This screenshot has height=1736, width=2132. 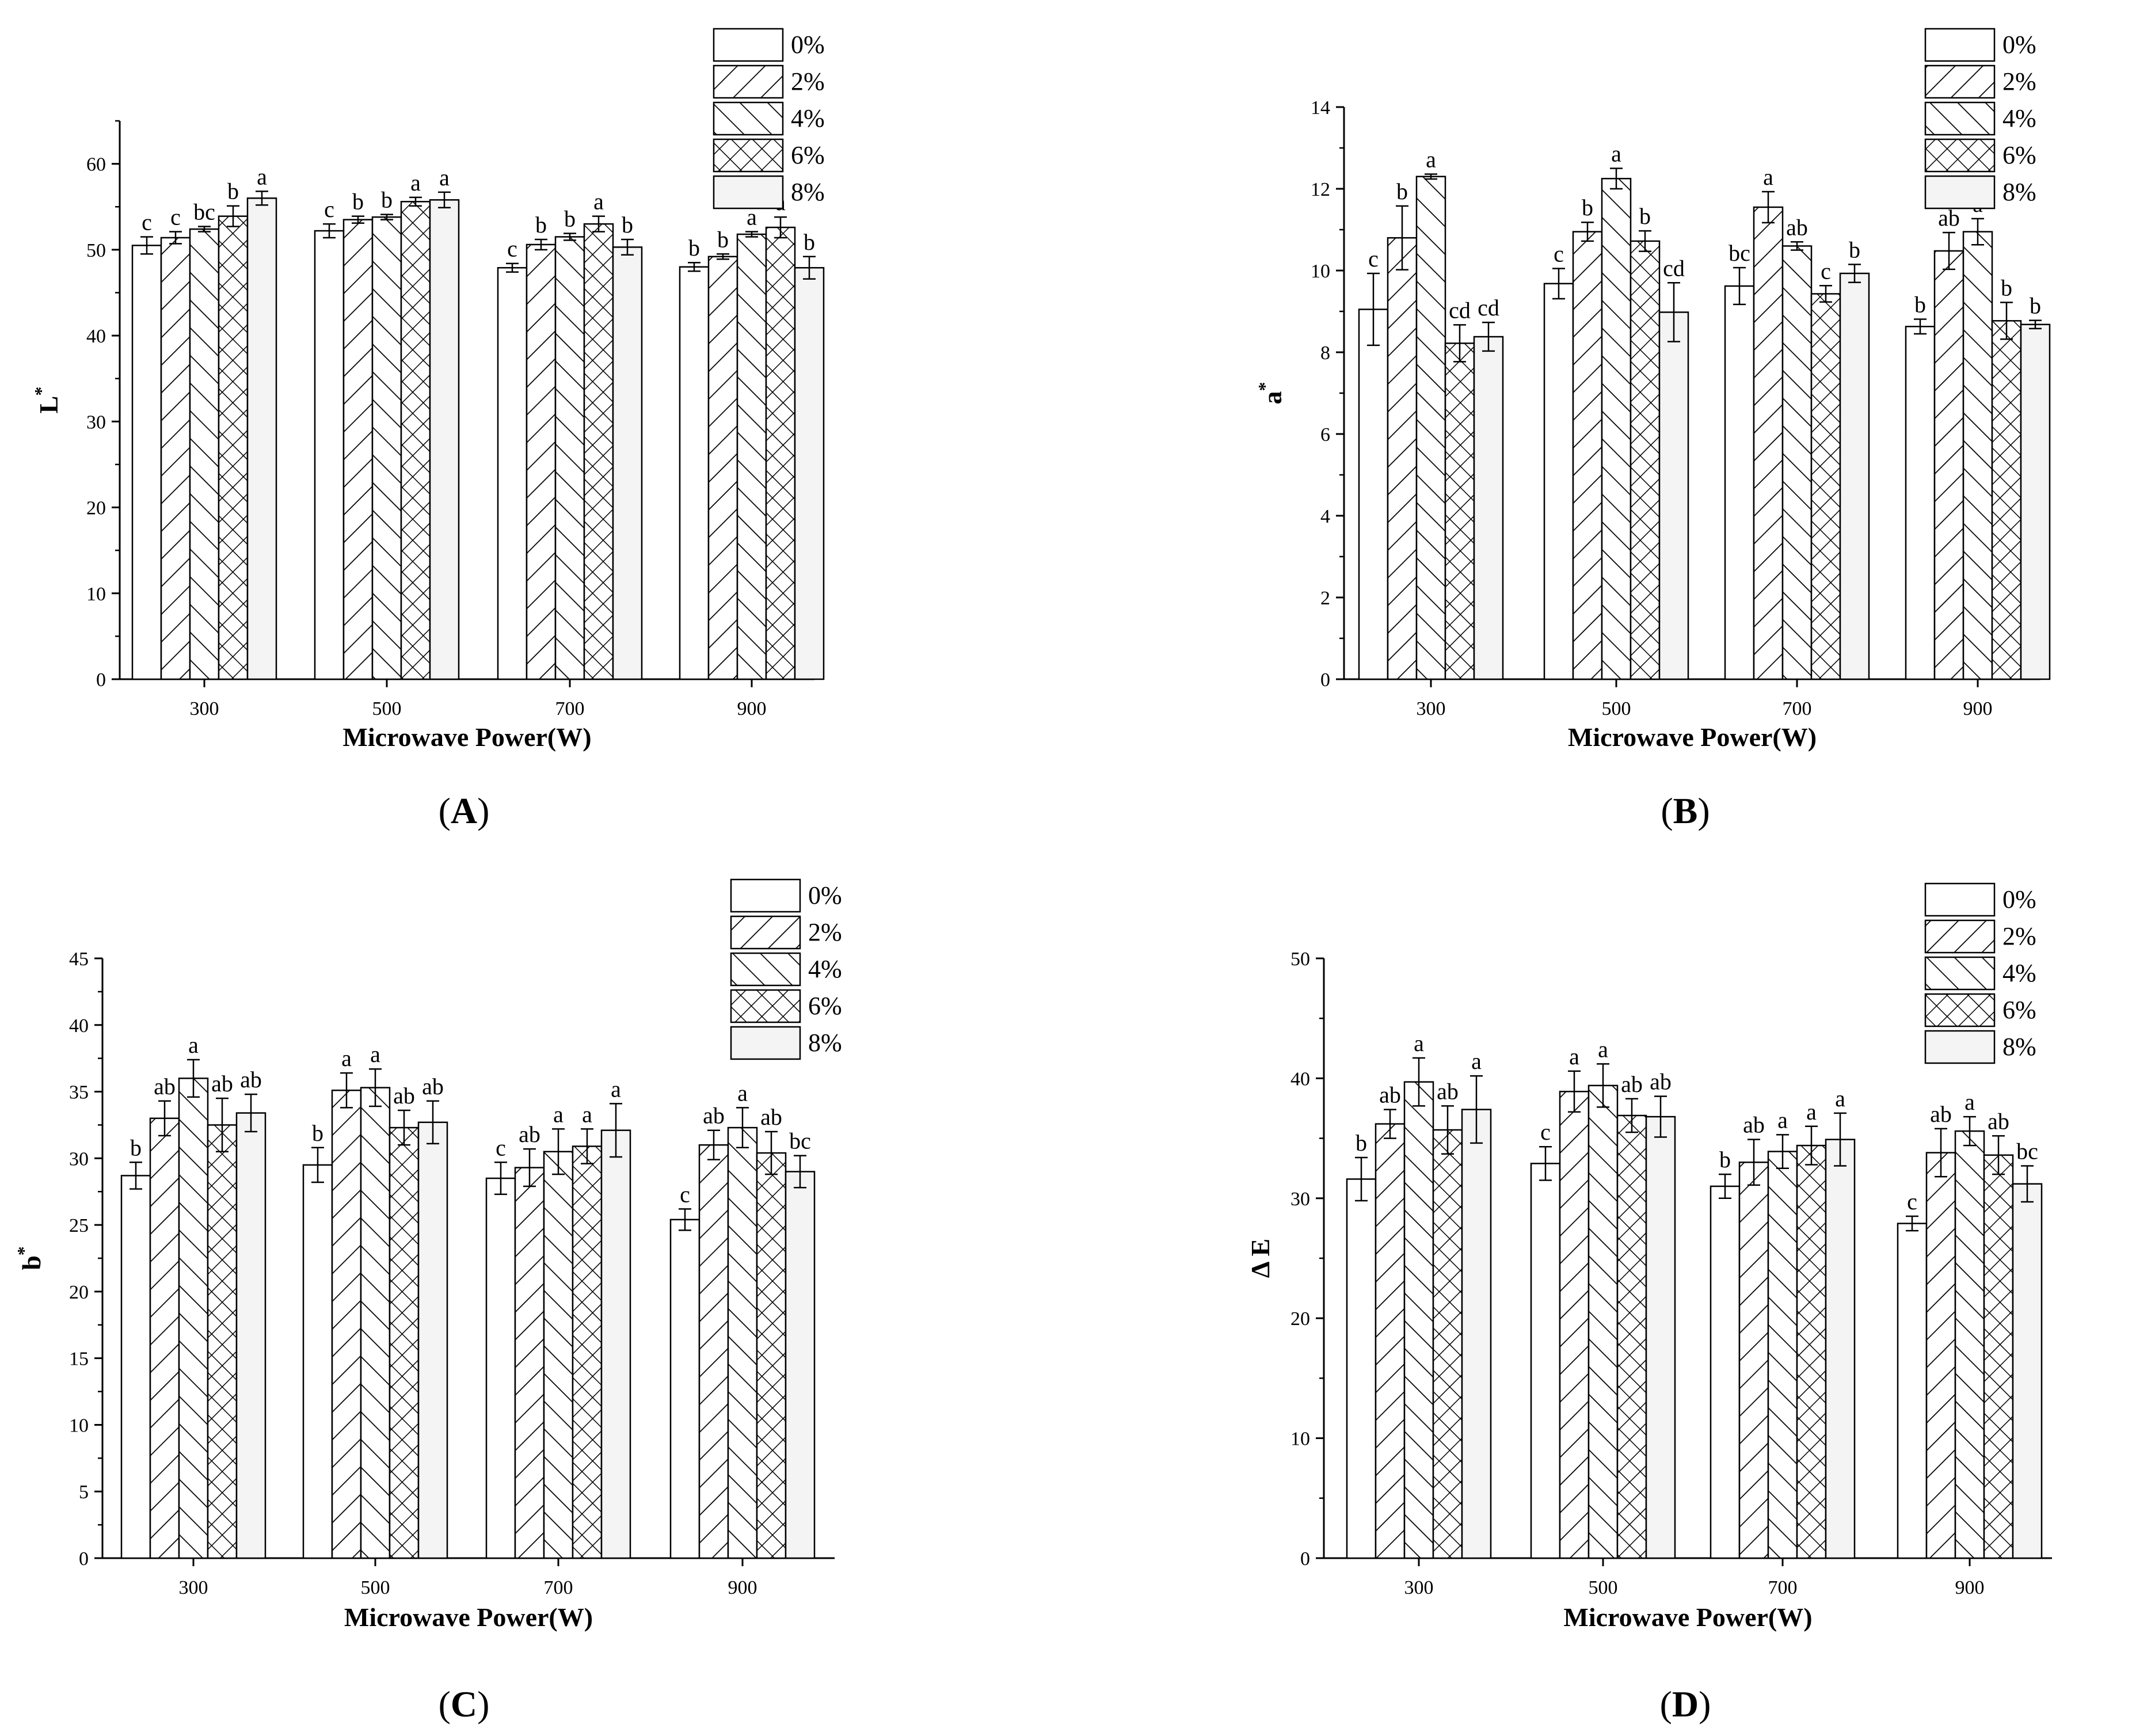 What do you see at coordinates (1920, 503) in the screenshot?
I see `bar-b-900-0pct` at bounding box center [1920, 503].